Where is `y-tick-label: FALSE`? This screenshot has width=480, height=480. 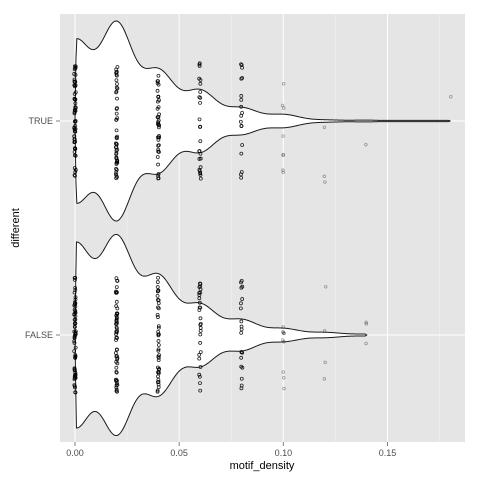
y-tick-label: FALSE is located at coordinates (39, 335).